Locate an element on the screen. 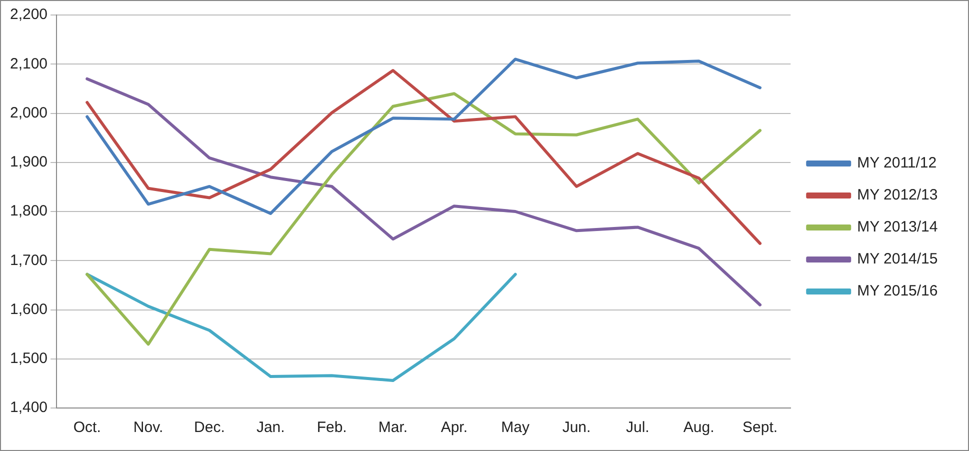 The width and height of the screenshot is (969, 451). y-tick-label: 1,600 is located at coordinates (29, 309).